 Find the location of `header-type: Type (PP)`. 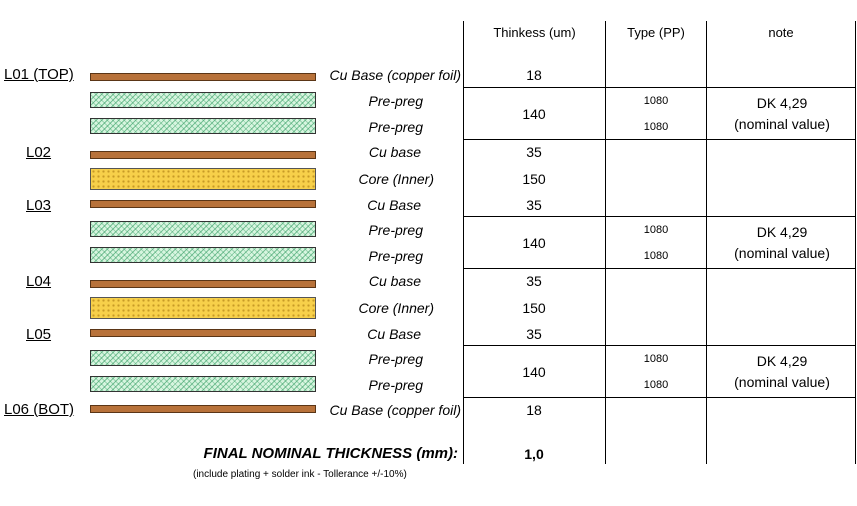

header-type: Type (PP) is located at coordinates (656, 32).